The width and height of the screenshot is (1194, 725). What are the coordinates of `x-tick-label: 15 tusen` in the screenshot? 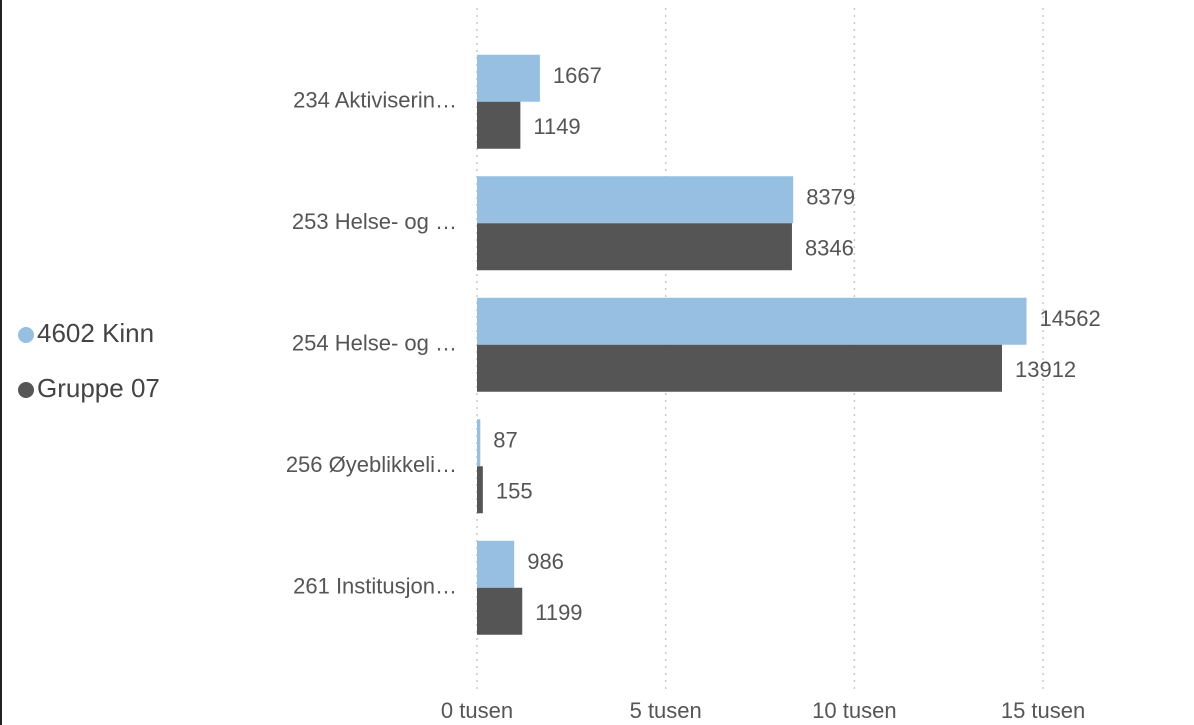 It's located at (1043, 710).